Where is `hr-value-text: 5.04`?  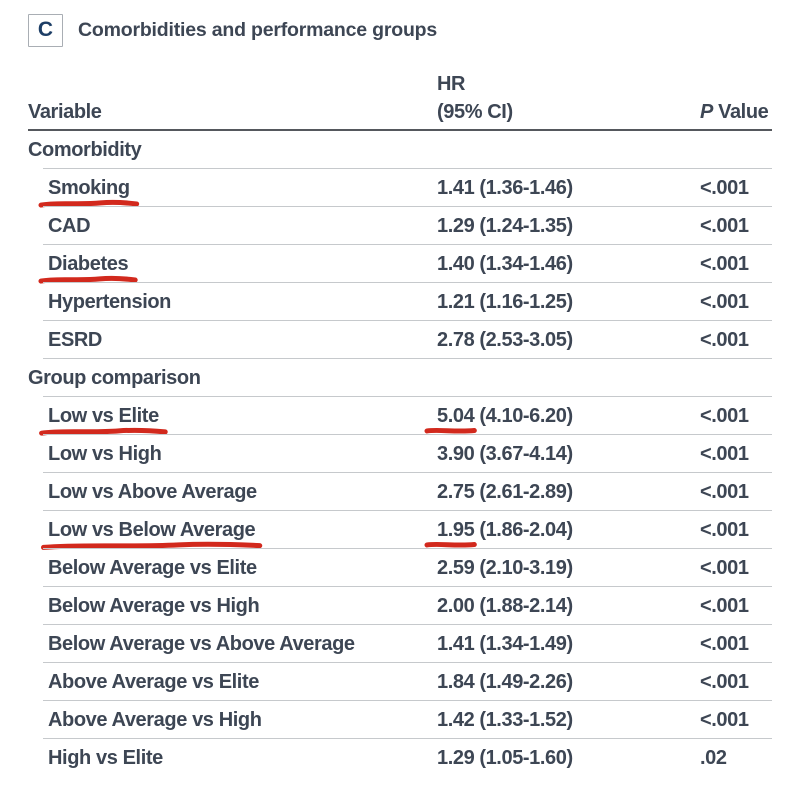 hr-value-text: 5.04 is located at coordinates (456, 415).